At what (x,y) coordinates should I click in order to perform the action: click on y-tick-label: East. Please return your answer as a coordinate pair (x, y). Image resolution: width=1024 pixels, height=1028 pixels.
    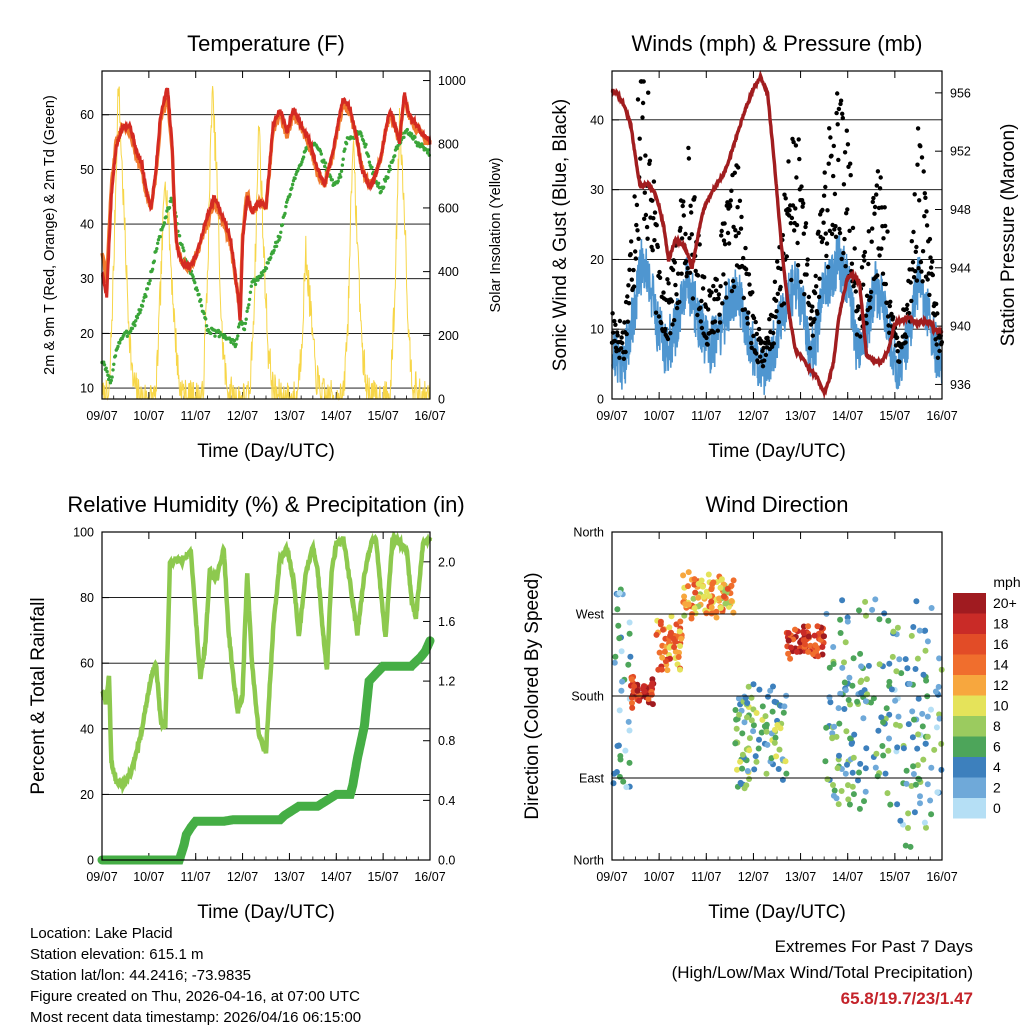
    Looking at the image, I should click on (592, 779).